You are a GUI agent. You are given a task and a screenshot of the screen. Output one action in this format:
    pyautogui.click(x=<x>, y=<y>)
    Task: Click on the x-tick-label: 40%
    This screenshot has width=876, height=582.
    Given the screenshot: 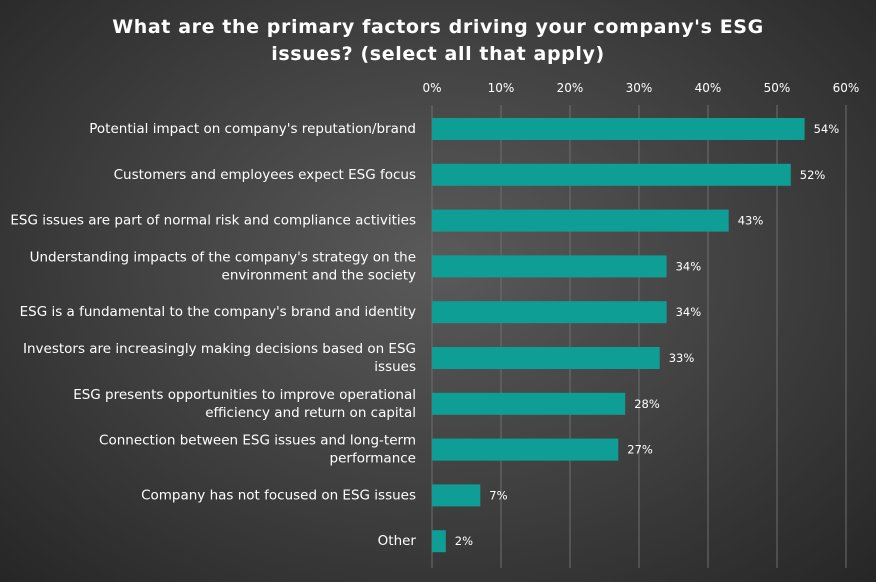 What is the action you would take?
    pyautogui.click(x=708, y=88)
    